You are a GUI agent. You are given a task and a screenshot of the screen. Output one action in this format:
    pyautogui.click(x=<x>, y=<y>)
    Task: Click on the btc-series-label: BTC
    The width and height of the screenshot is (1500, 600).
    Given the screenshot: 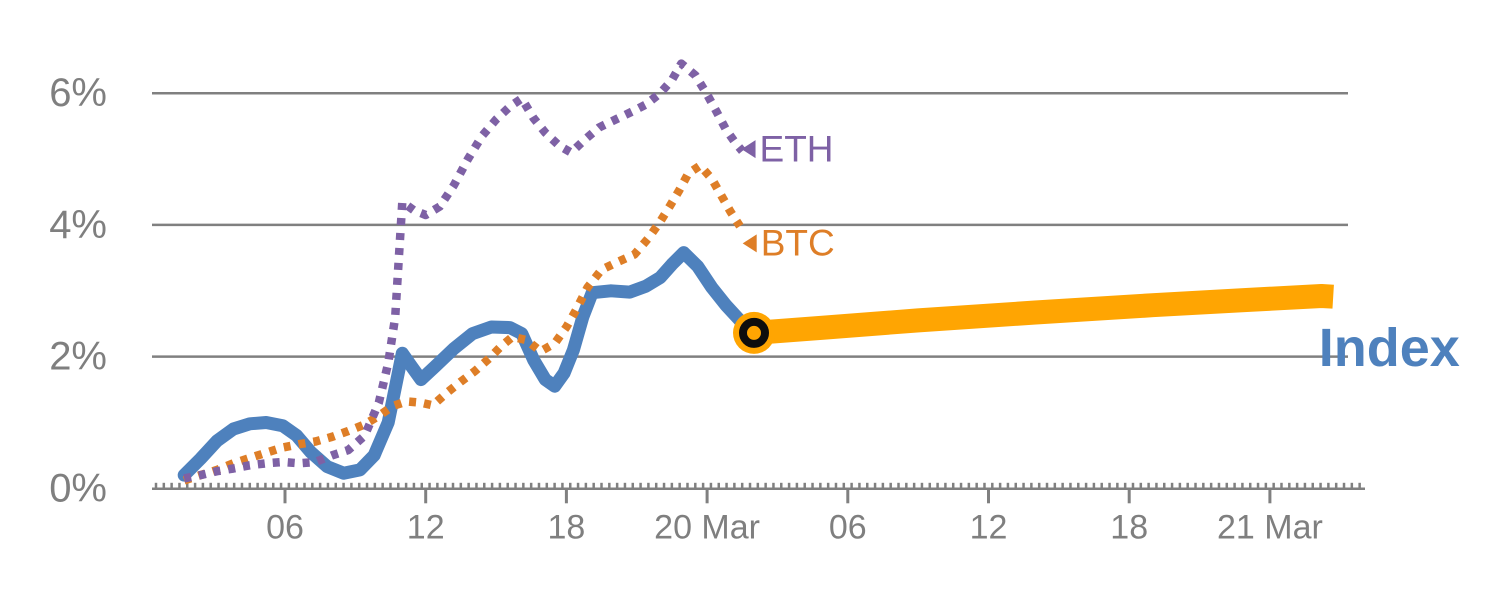 What is the action you would take?
    pyautogui.click(x=797, y=243)
    